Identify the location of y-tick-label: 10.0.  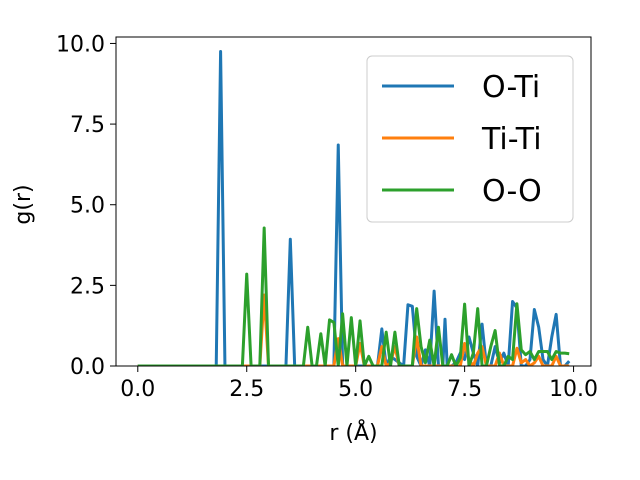
(80, 44).